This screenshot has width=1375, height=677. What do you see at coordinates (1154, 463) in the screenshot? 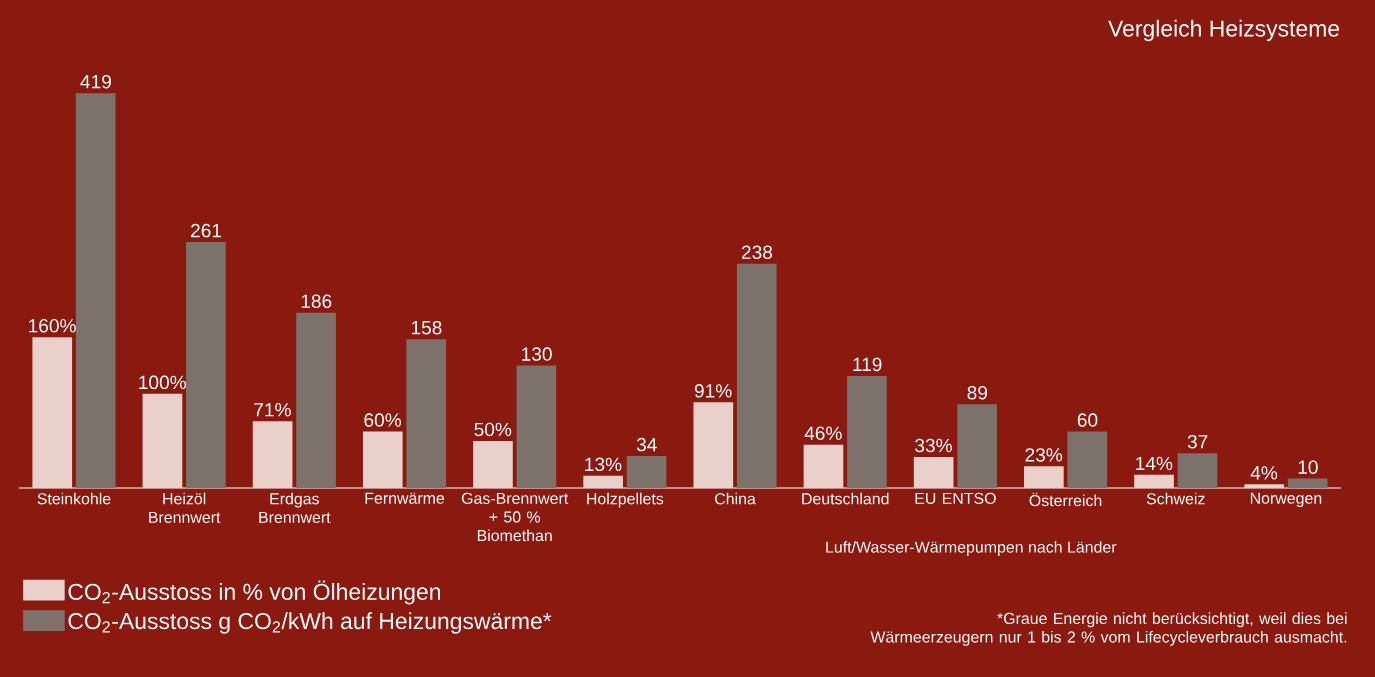
I see `data-label: 14%` at bounding box center [1154, 463].